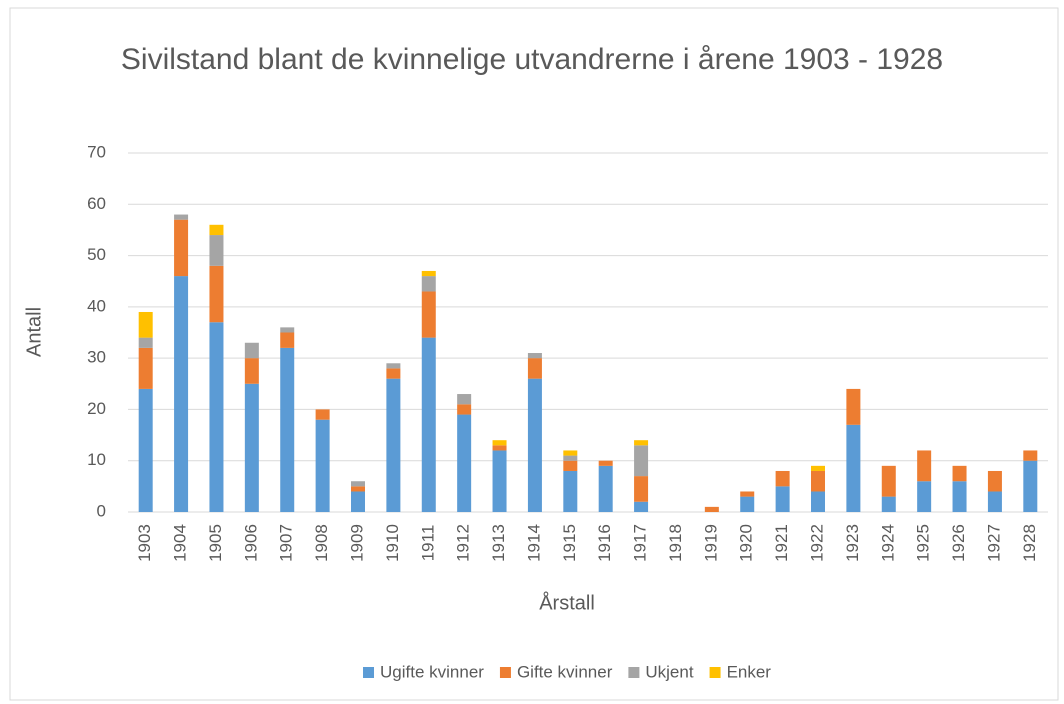 The image size is (1064, 704). I want to click on x-tick-label: 1903, so click(144, 543).